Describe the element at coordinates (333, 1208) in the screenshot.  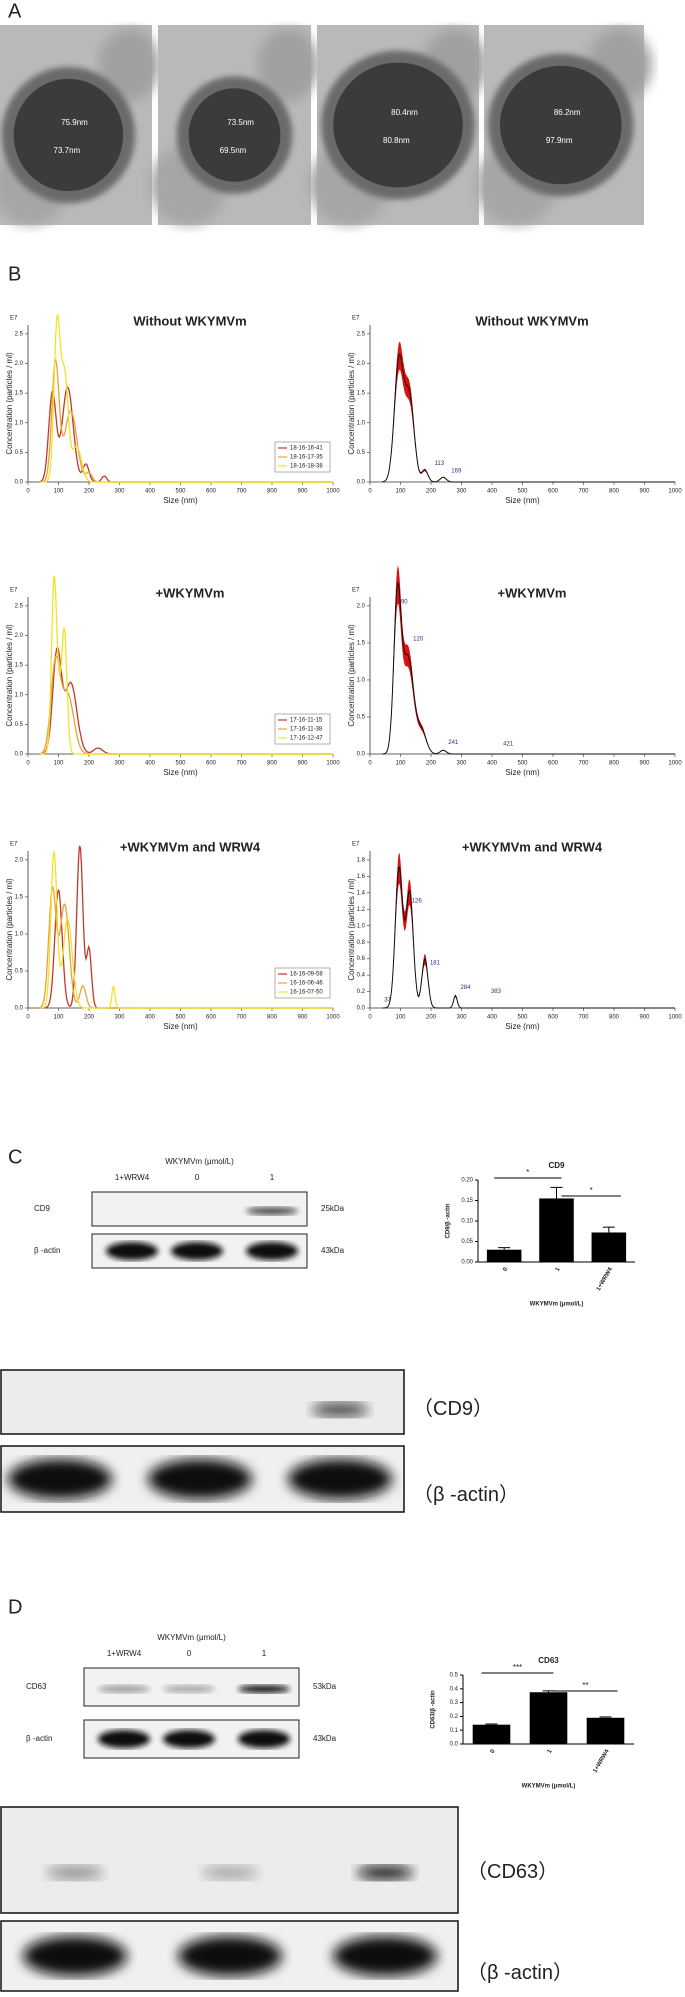
I see `size-marker: 25kDa` at that location.